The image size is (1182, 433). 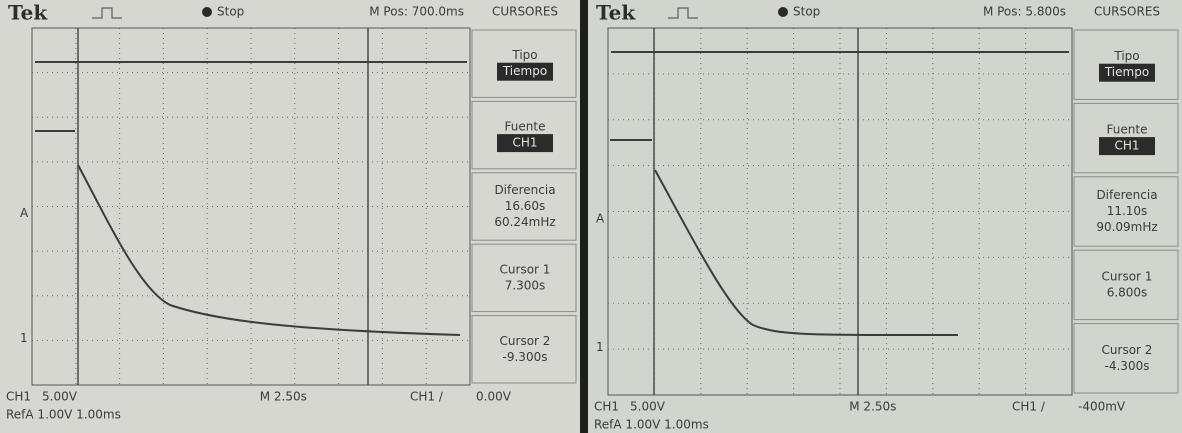 What do you see at coordinates (525, 357) in the screenshot?
I see `menu-value: -9.300s` at bounding box center [525, 357].